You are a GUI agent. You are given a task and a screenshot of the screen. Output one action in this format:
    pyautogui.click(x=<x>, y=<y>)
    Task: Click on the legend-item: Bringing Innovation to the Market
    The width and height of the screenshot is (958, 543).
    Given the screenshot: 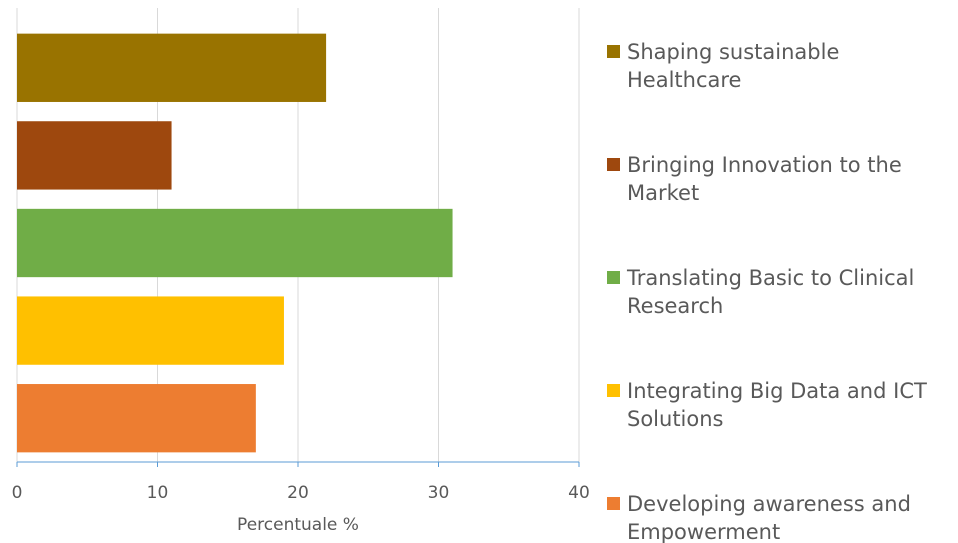 What is the action you would take?
    pyautogui.click(x=779, y=179)
    